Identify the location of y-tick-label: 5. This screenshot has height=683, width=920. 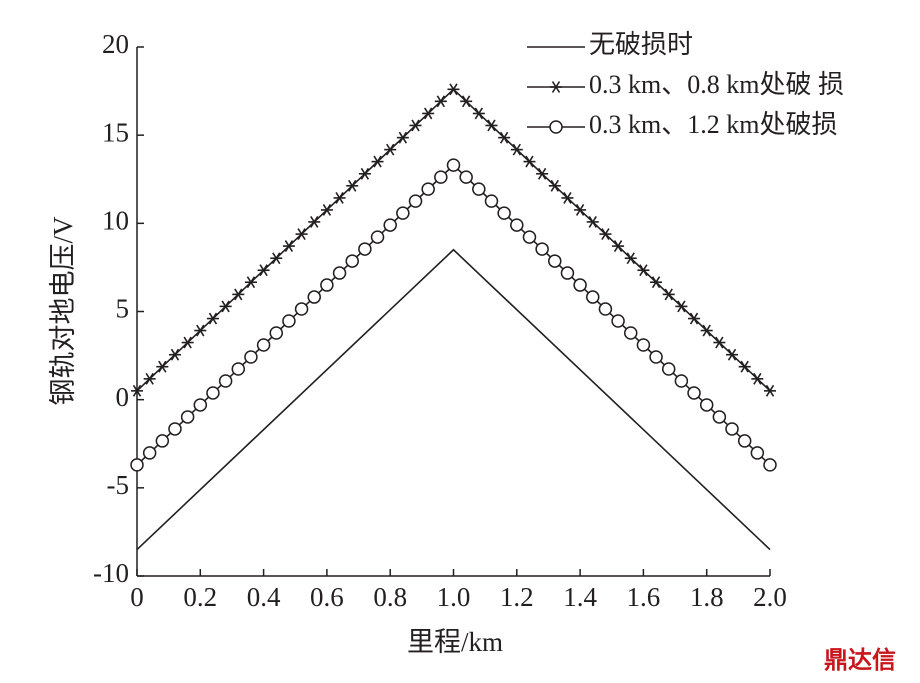
(123, 309).